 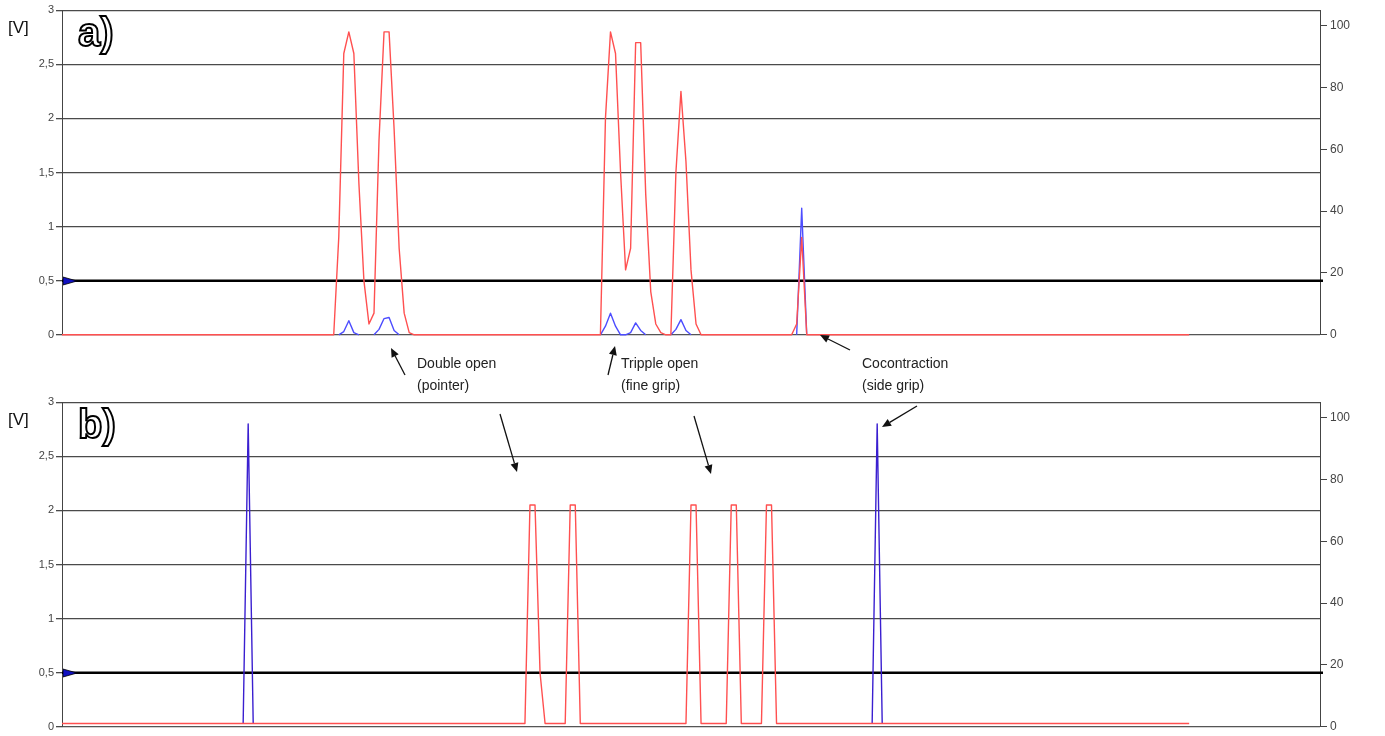 What do you see at coordinates (96, 32) in the screenshot?
I see `annotation: a)` at bounding box center [96, 32].